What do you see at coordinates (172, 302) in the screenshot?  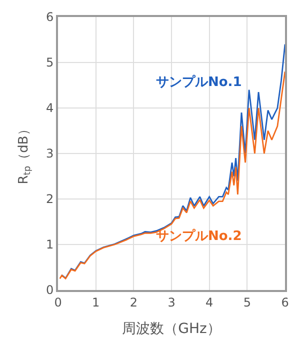 I see `x-tick-label: 3` at bounding box center [172, 302].